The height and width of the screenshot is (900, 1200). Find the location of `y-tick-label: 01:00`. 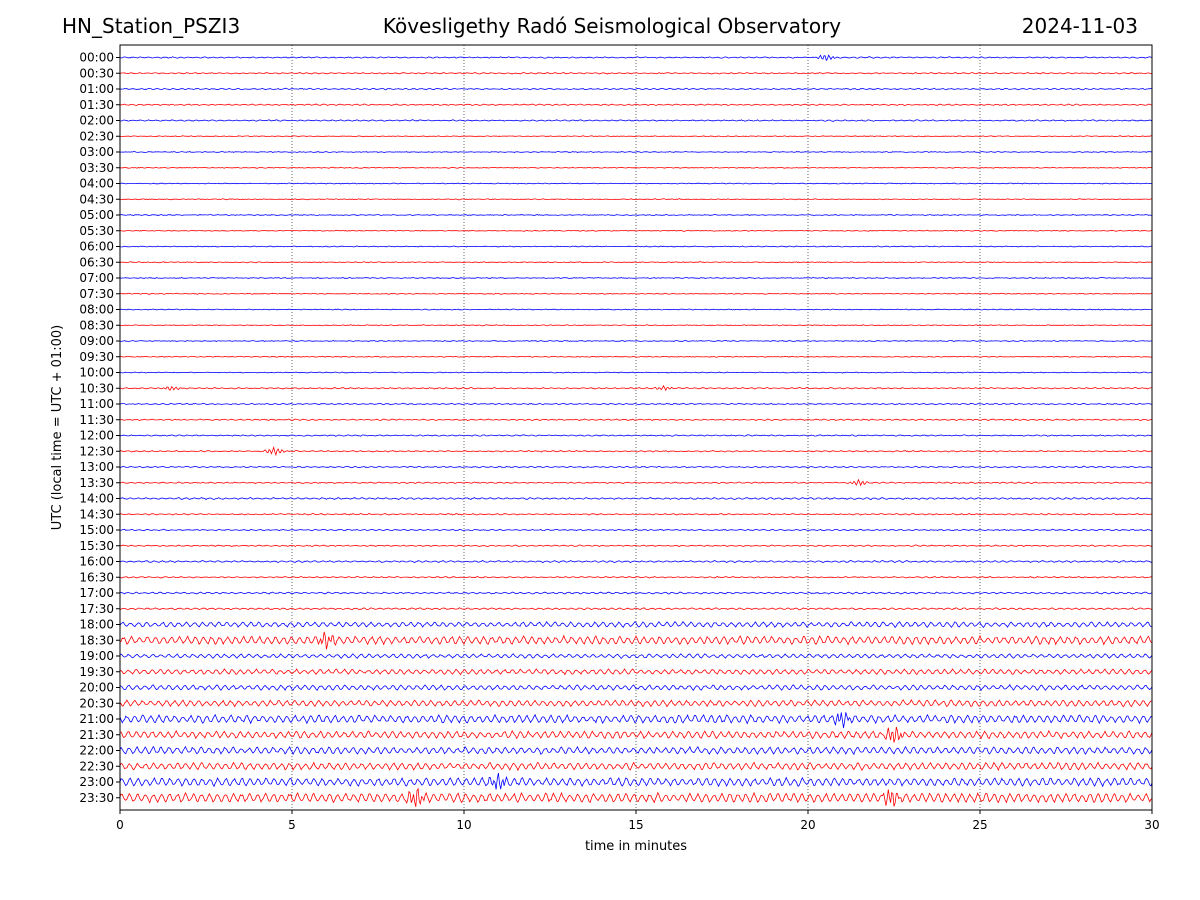

y-tick-label: 01:00 is located at coordinates (96, 89).